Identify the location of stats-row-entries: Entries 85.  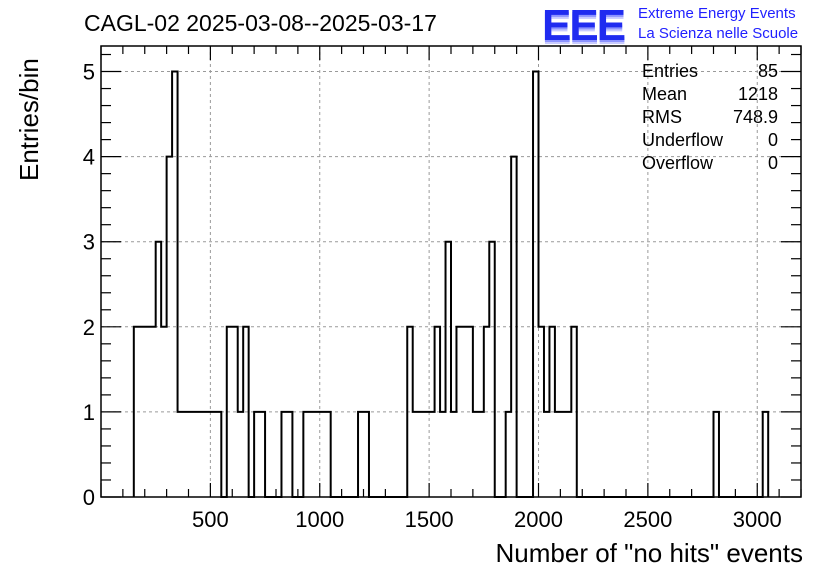
(710, 71).